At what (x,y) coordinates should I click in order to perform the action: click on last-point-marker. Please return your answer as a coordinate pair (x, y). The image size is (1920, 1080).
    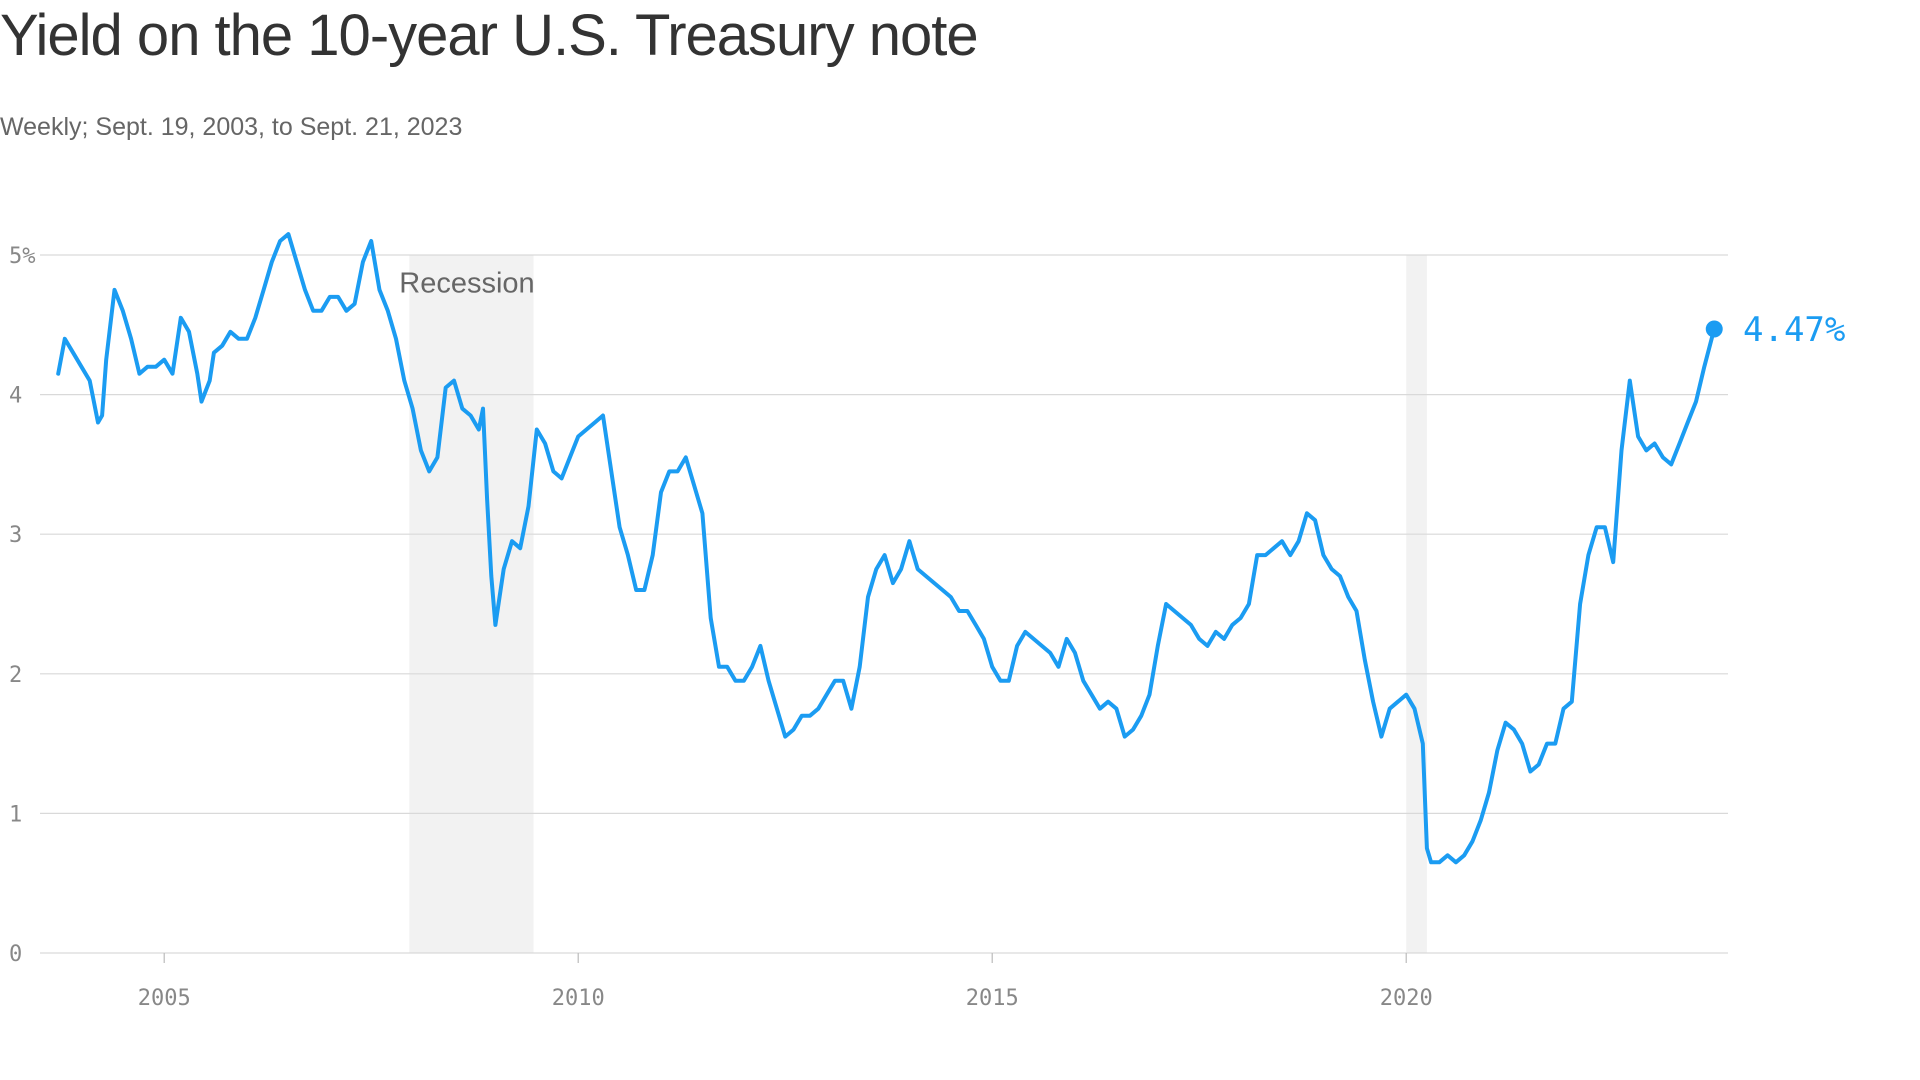
    Looking at the image, I should click on (1714, 329).